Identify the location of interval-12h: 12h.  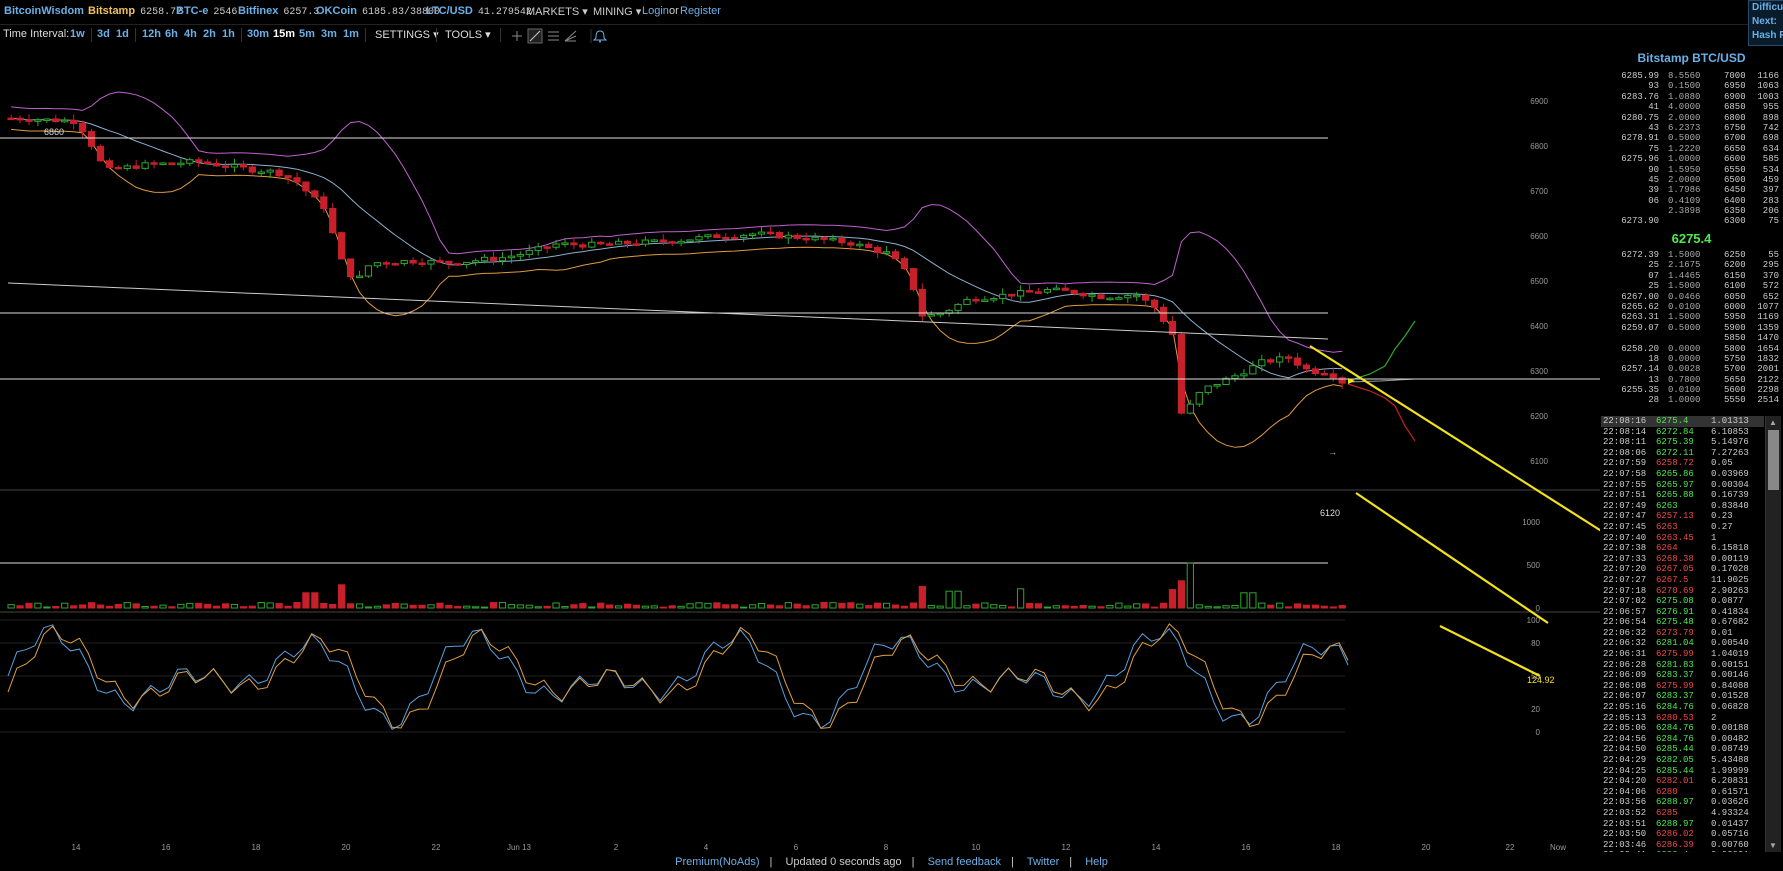
(151, 34).